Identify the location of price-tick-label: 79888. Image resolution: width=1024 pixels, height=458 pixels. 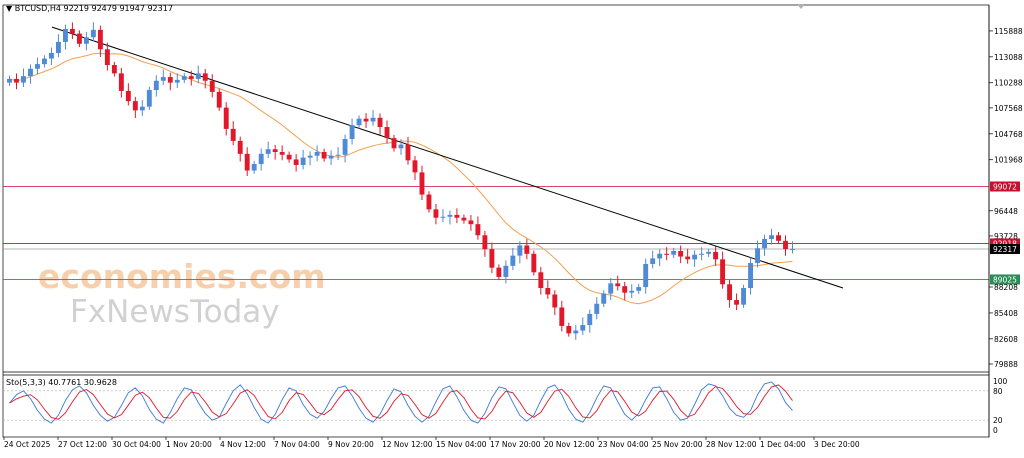
(1006, 364).